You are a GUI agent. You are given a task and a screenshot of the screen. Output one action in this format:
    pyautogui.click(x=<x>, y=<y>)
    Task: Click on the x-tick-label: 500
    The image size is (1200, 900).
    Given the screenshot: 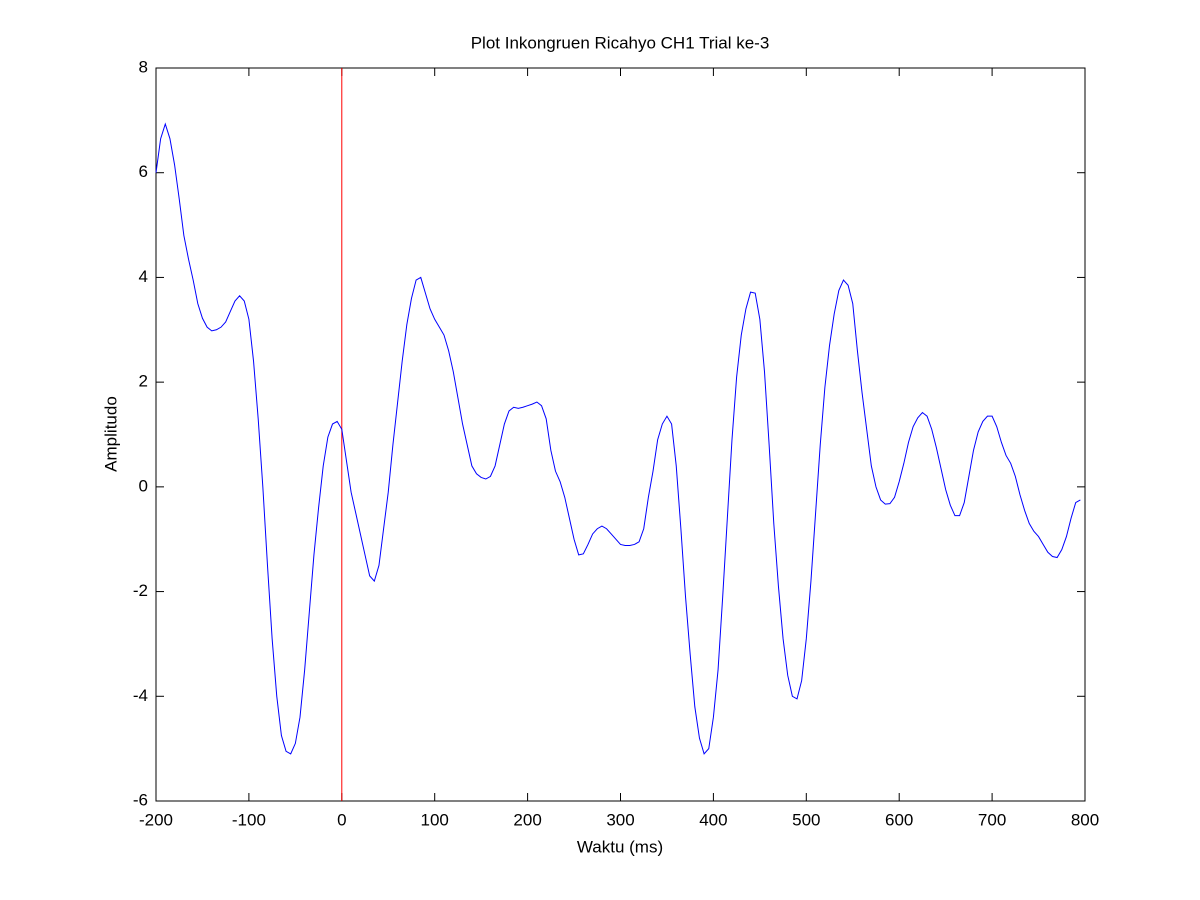 What is the action you would take?
    pyautogui.click(x=806, y=819)
    